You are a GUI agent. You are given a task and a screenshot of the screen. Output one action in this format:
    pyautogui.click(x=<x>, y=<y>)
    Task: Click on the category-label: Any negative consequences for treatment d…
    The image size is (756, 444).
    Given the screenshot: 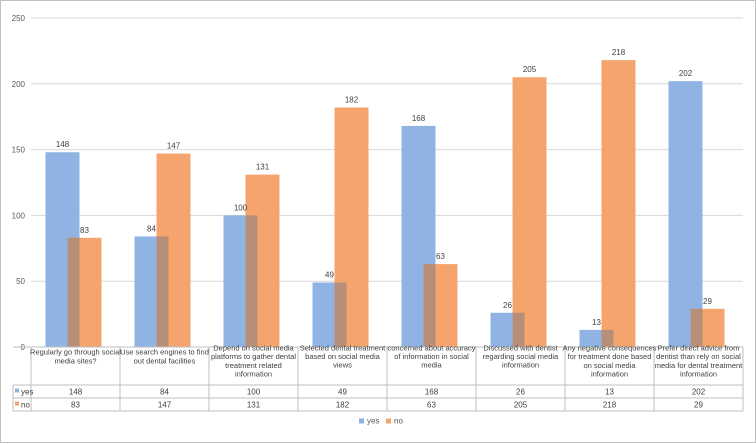 What is the action you would take?
    pyautogui.click(x=610, y=361)
    